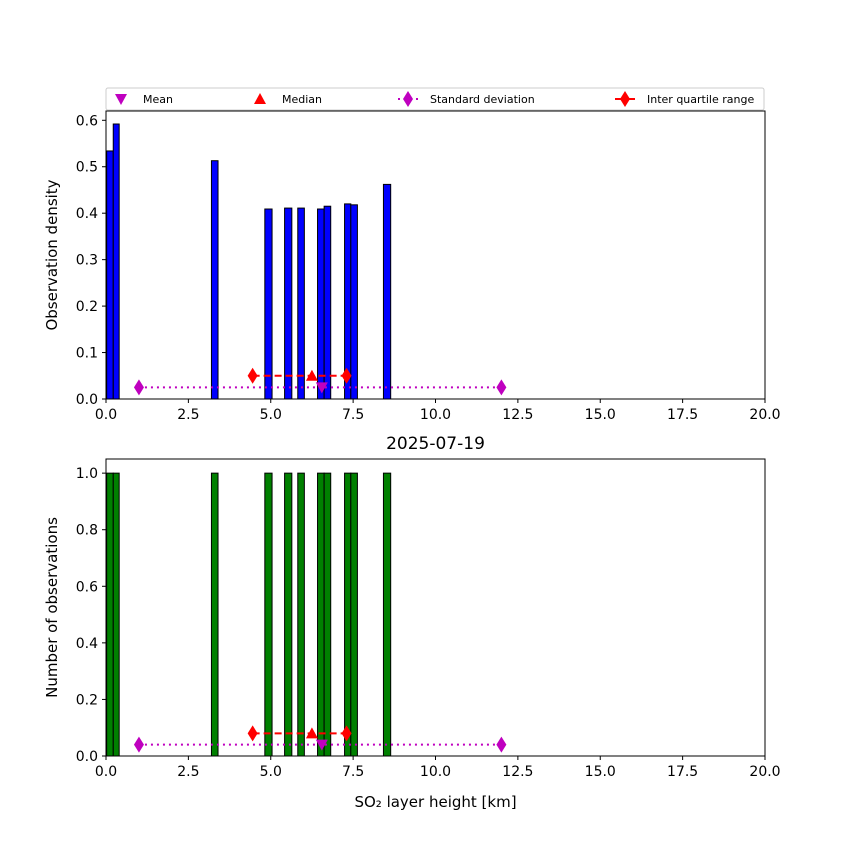 This screenshot has height=850, width=850. What do you see at coordinates (260, 98) in the screenshot?
I see `legend-median-icon` at bounding box center [260, 98].